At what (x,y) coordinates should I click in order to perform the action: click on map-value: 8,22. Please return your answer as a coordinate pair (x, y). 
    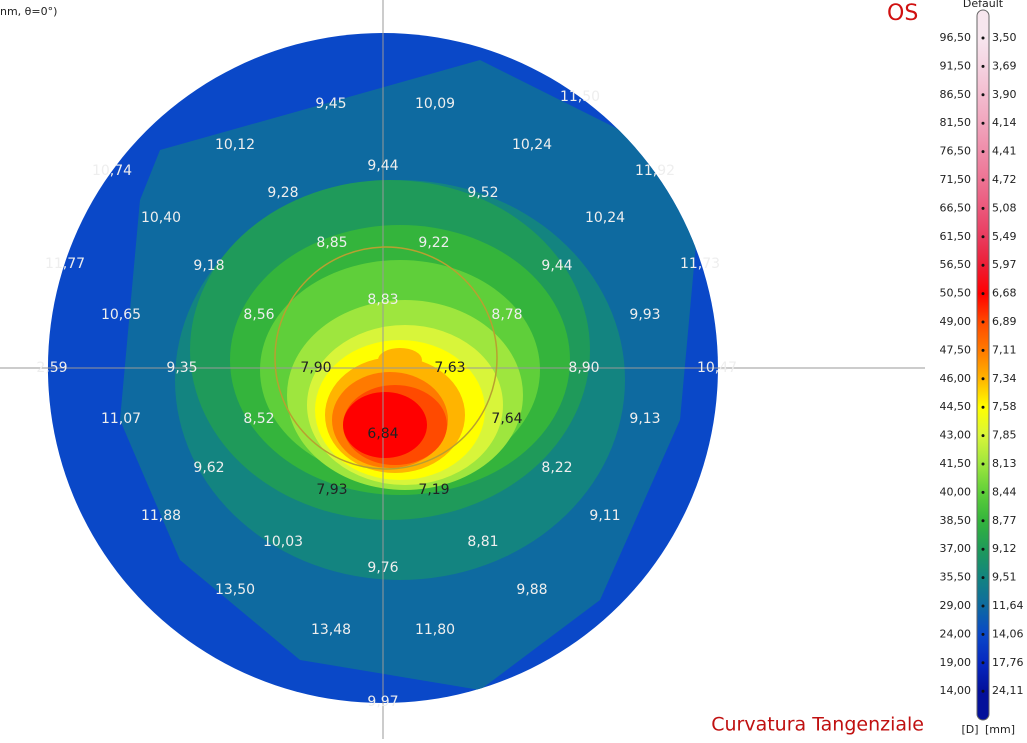
    Looking at the image, I should click on (556, 468).